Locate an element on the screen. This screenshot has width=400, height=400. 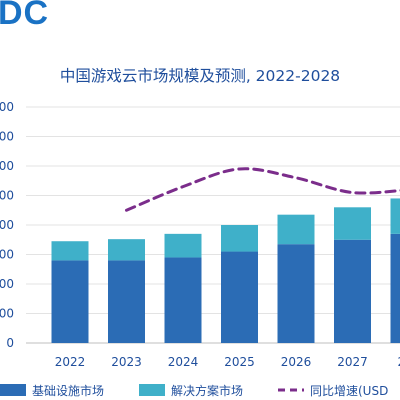
legend-swatch-infrastructure is located at coordinates (13, 390).